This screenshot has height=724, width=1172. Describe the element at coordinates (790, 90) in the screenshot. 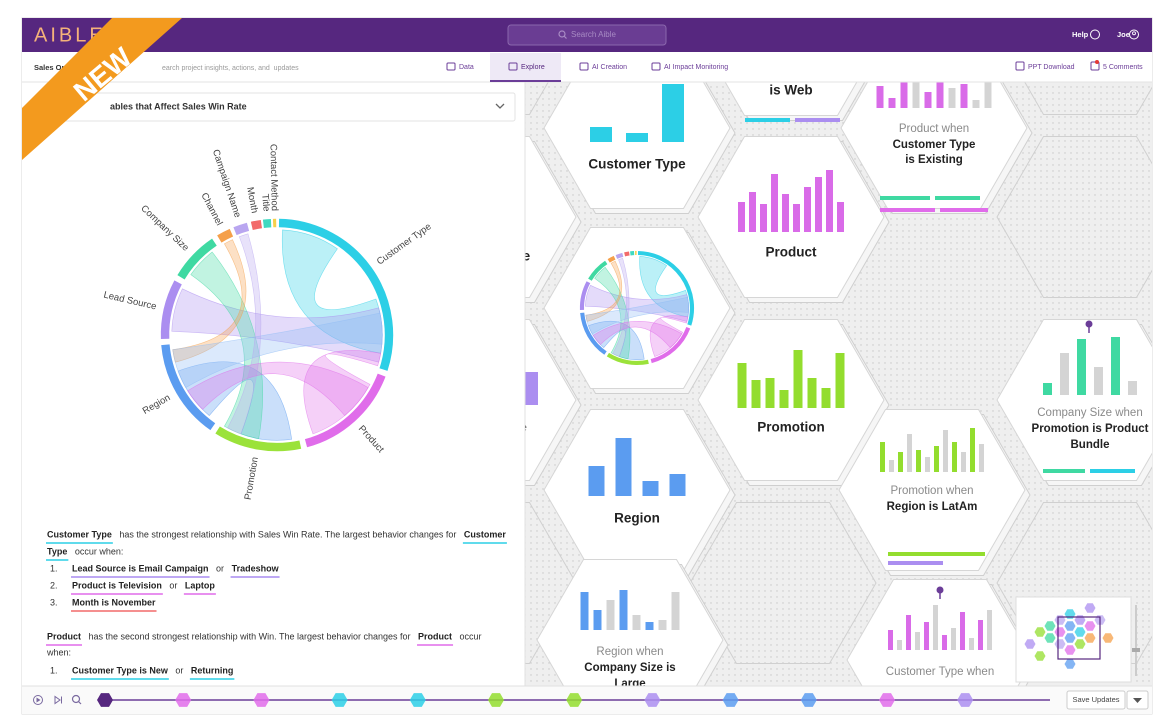

I see `hex-title: is Web` at that location.